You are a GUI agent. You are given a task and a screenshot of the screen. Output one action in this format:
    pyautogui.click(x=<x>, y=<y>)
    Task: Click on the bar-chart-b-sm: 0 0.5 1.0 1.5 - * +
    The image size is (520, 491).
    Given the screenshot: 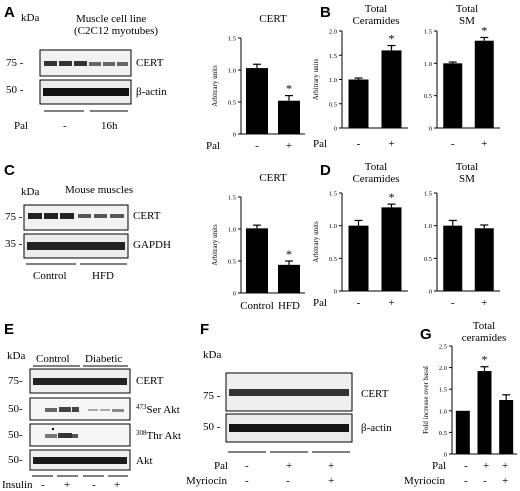 What is the action you would take?
    pyautogui.click(x=462, y=86)
    